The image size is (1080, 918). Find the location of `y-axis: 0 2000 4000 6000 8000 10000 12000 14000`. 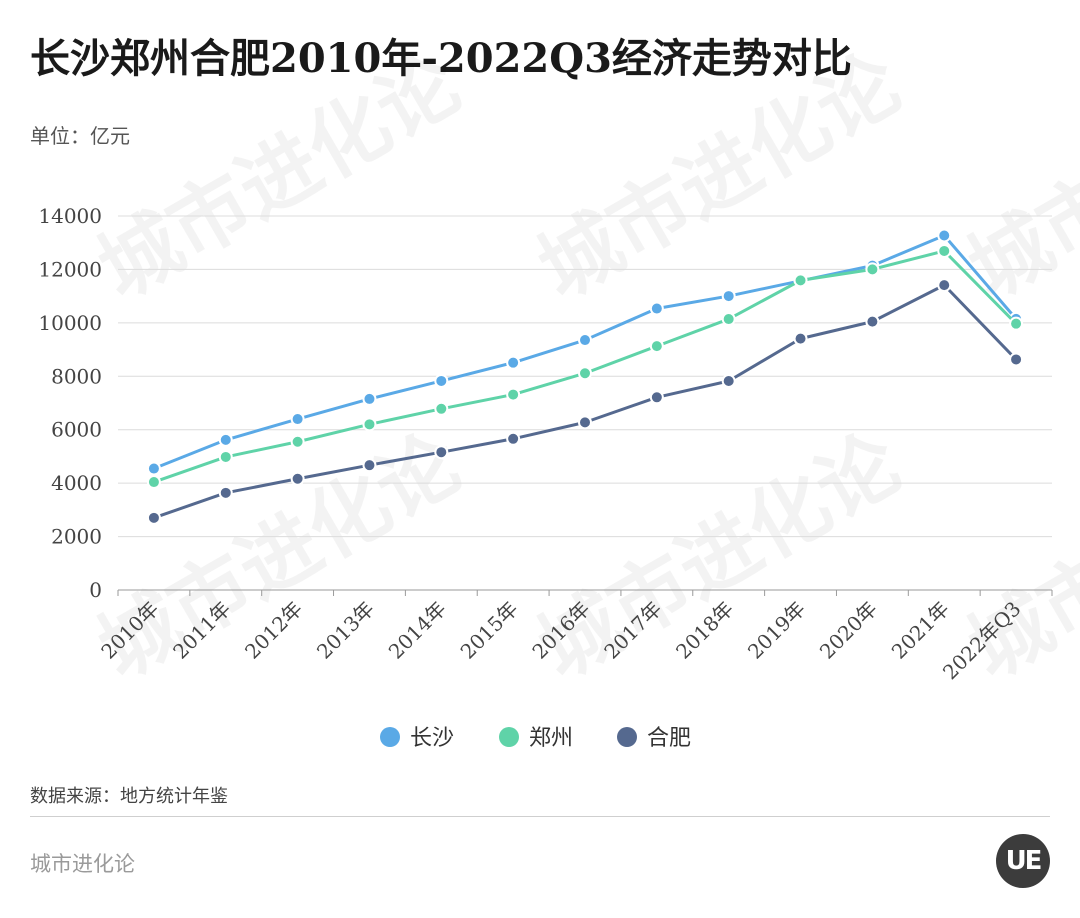

y-axis: 0 2000 4000 6000 8000 10000 12000 14000 is located at coordinates (70, 403).